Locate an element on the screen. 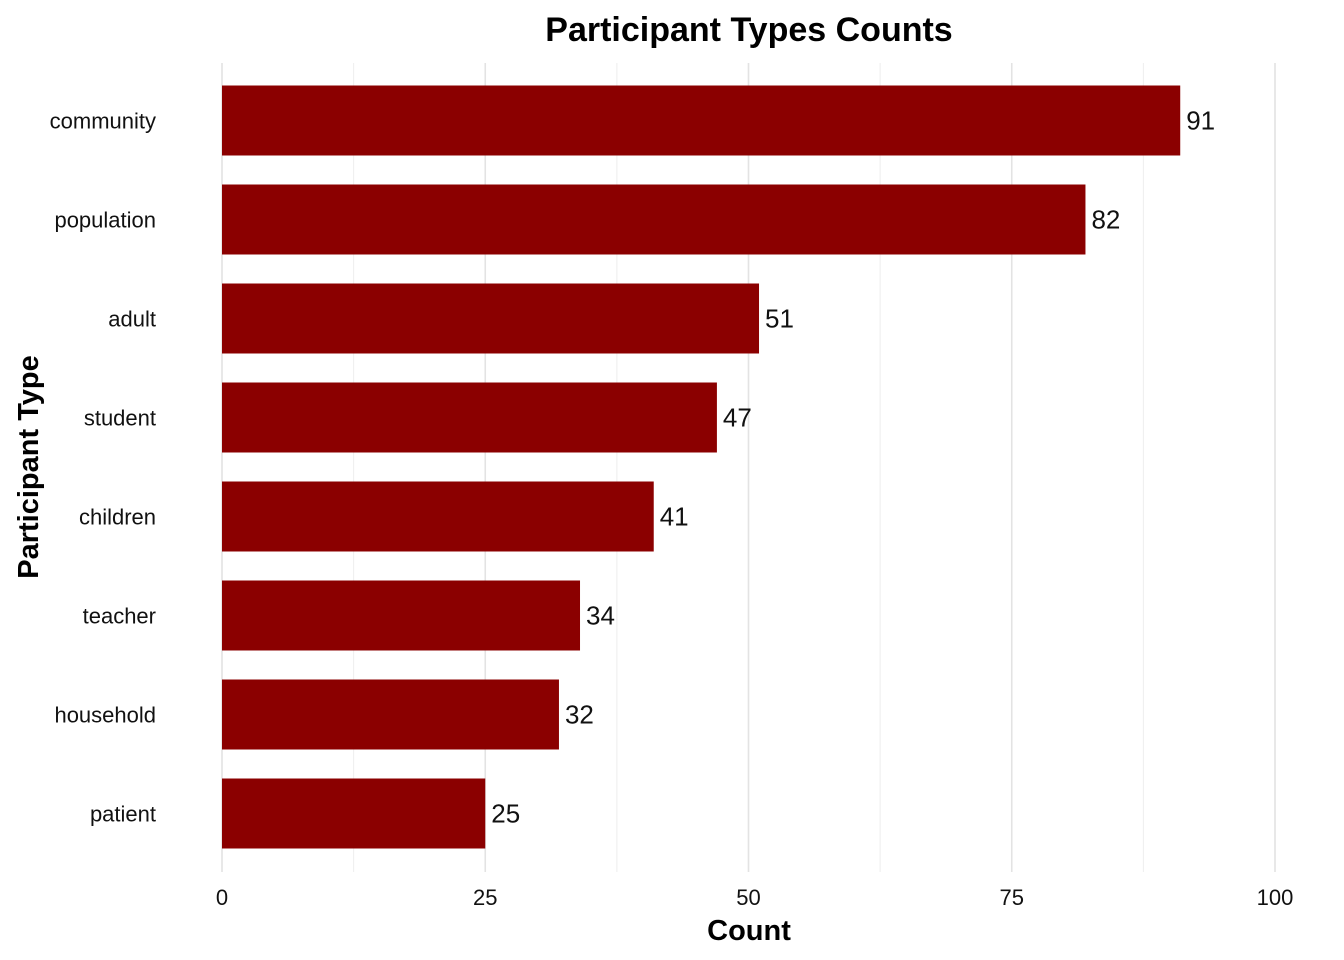 Image resolution: width=1344 pixels, height=960 pixels. bar-teacher is located at coordinates (401, 615).